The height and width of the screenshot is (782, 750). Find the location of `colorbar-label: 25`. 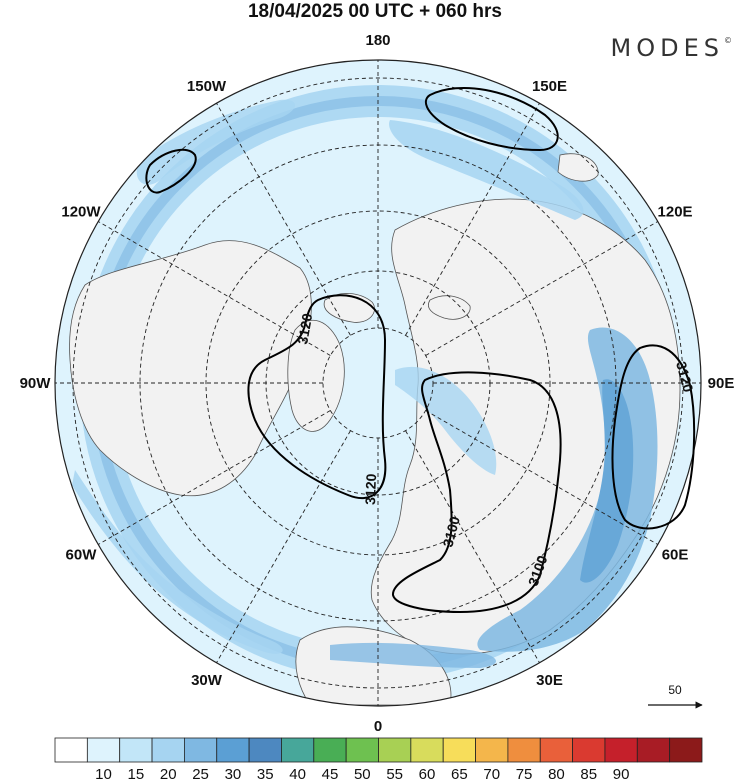

colorbar-label: 25 is located at coordinates (200, 774).